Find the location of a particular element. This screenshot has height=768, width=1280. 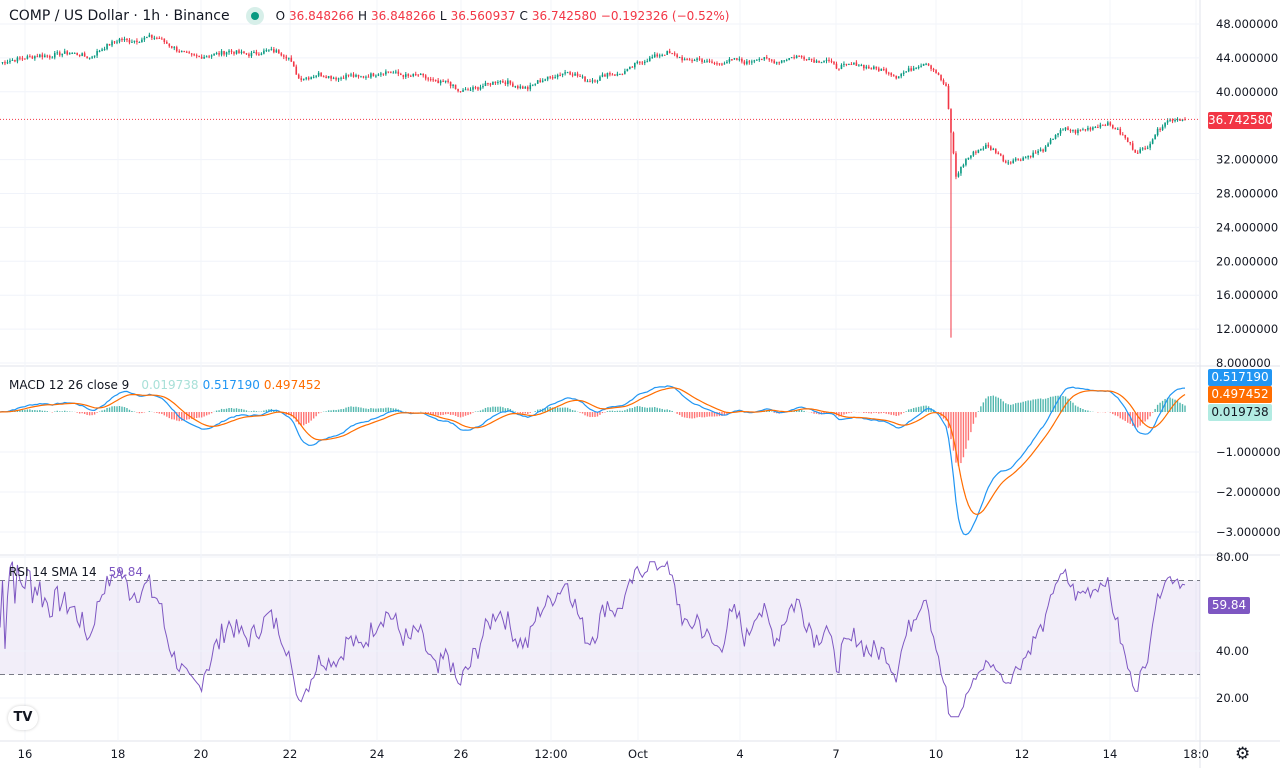

macd-signal-value: 0.497452 is located at coordinates (292, 385).